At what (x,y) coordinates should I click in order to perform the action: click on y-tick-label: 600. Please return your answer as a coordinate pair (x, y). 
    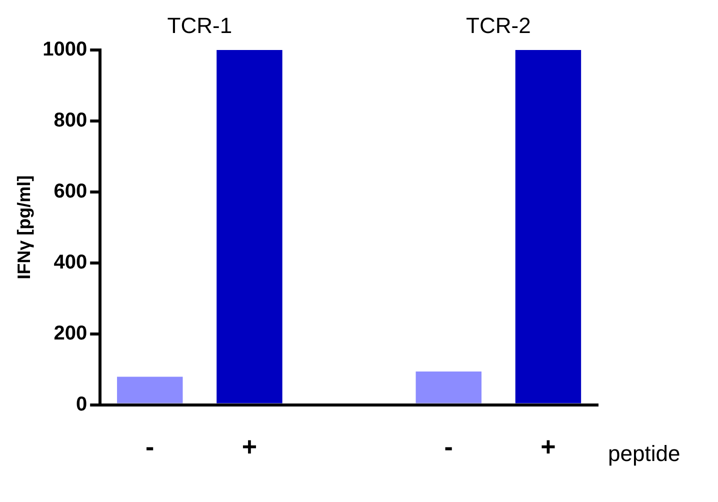
    Looking at the image, I should click on (71, 191).